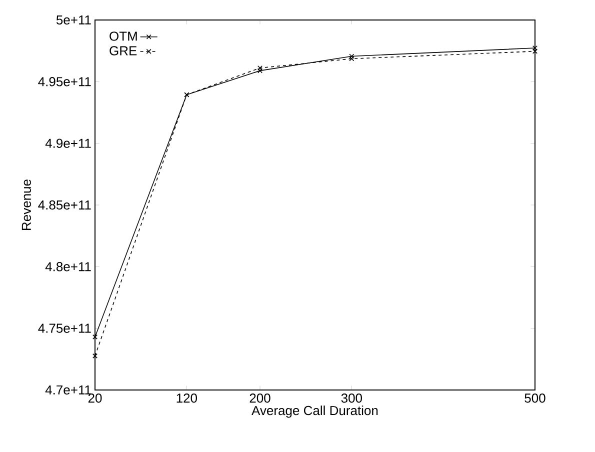 Image resolution: width=595 pixels, height=452 pixels. I want to click on legend-label: OTM, so click(123, 36).